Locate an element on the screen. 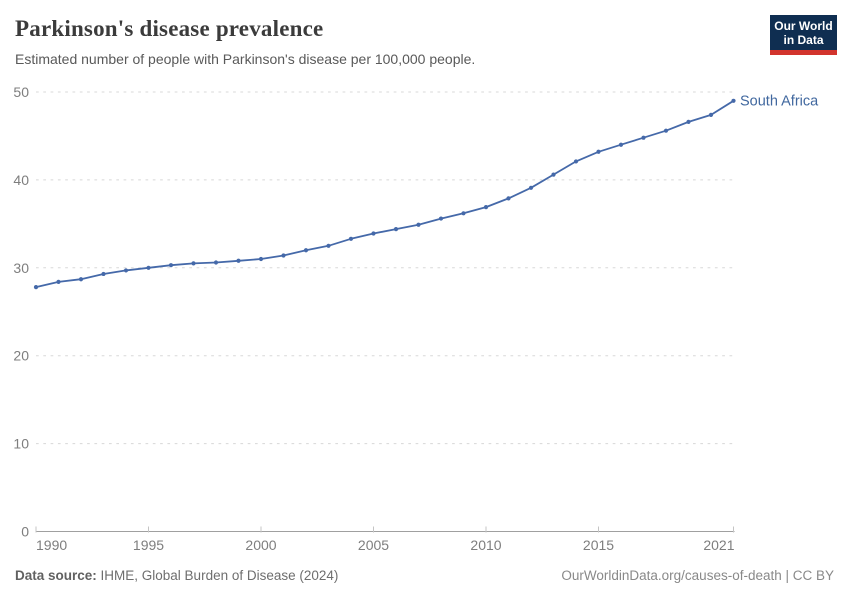 This screenshot has width=850, height=600. data-point-2017 is located at coordinates (643, 137).